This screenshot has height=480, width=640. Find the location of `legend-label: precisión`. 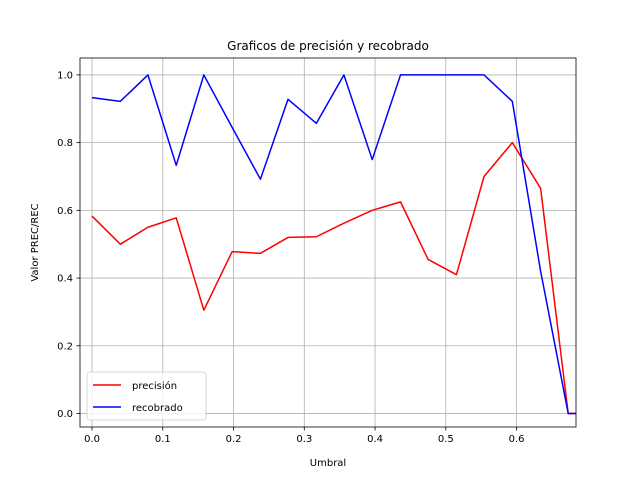

legend-label: precisión is located at coordinates (154, 386).